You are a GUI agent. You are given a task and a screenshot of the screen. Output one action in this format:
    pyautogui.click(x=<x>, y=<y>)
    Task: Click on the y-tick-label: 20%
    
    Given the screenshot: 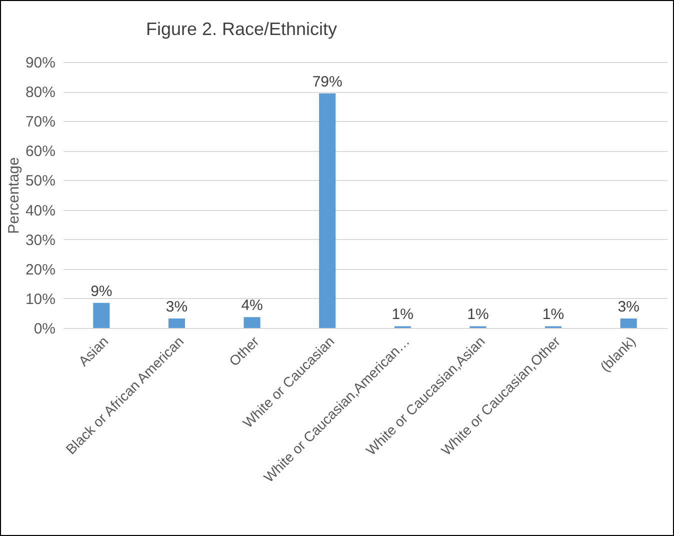 What is the action you would take?
    pyautogui.click(x=40, y=269)
    